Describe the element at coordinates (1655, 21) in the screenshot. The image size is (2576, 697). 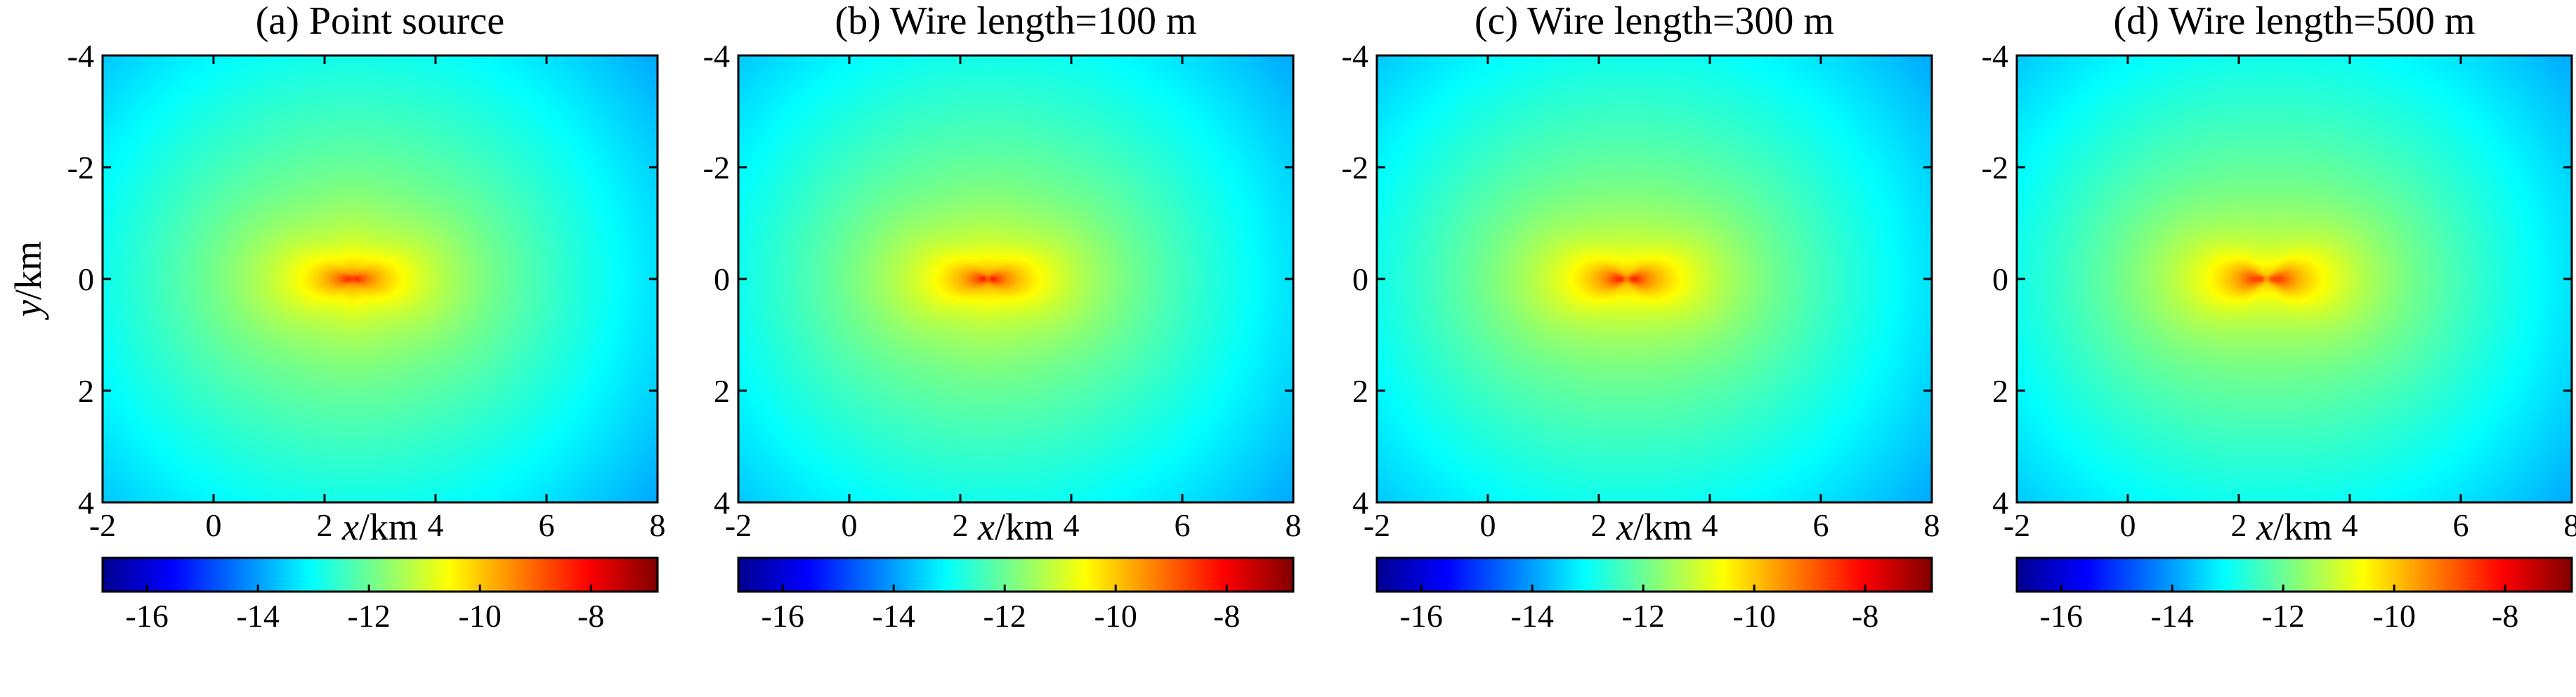
I see `panel-title: (c) Wire length=300 m` at that location.